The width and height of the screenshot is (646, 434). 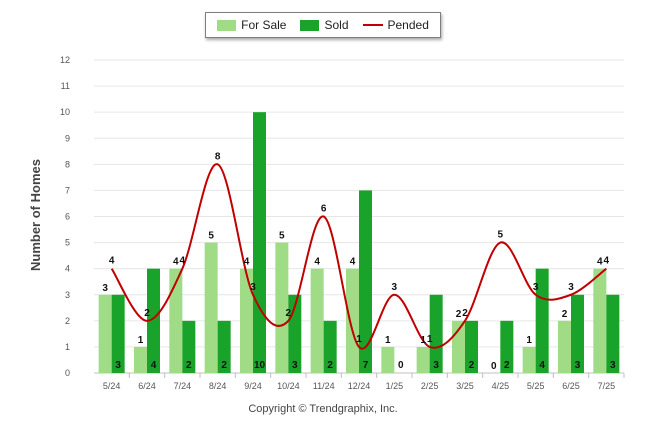 I want to click on legend-item-for-sale: For Sale, so click(x=251, y=25).